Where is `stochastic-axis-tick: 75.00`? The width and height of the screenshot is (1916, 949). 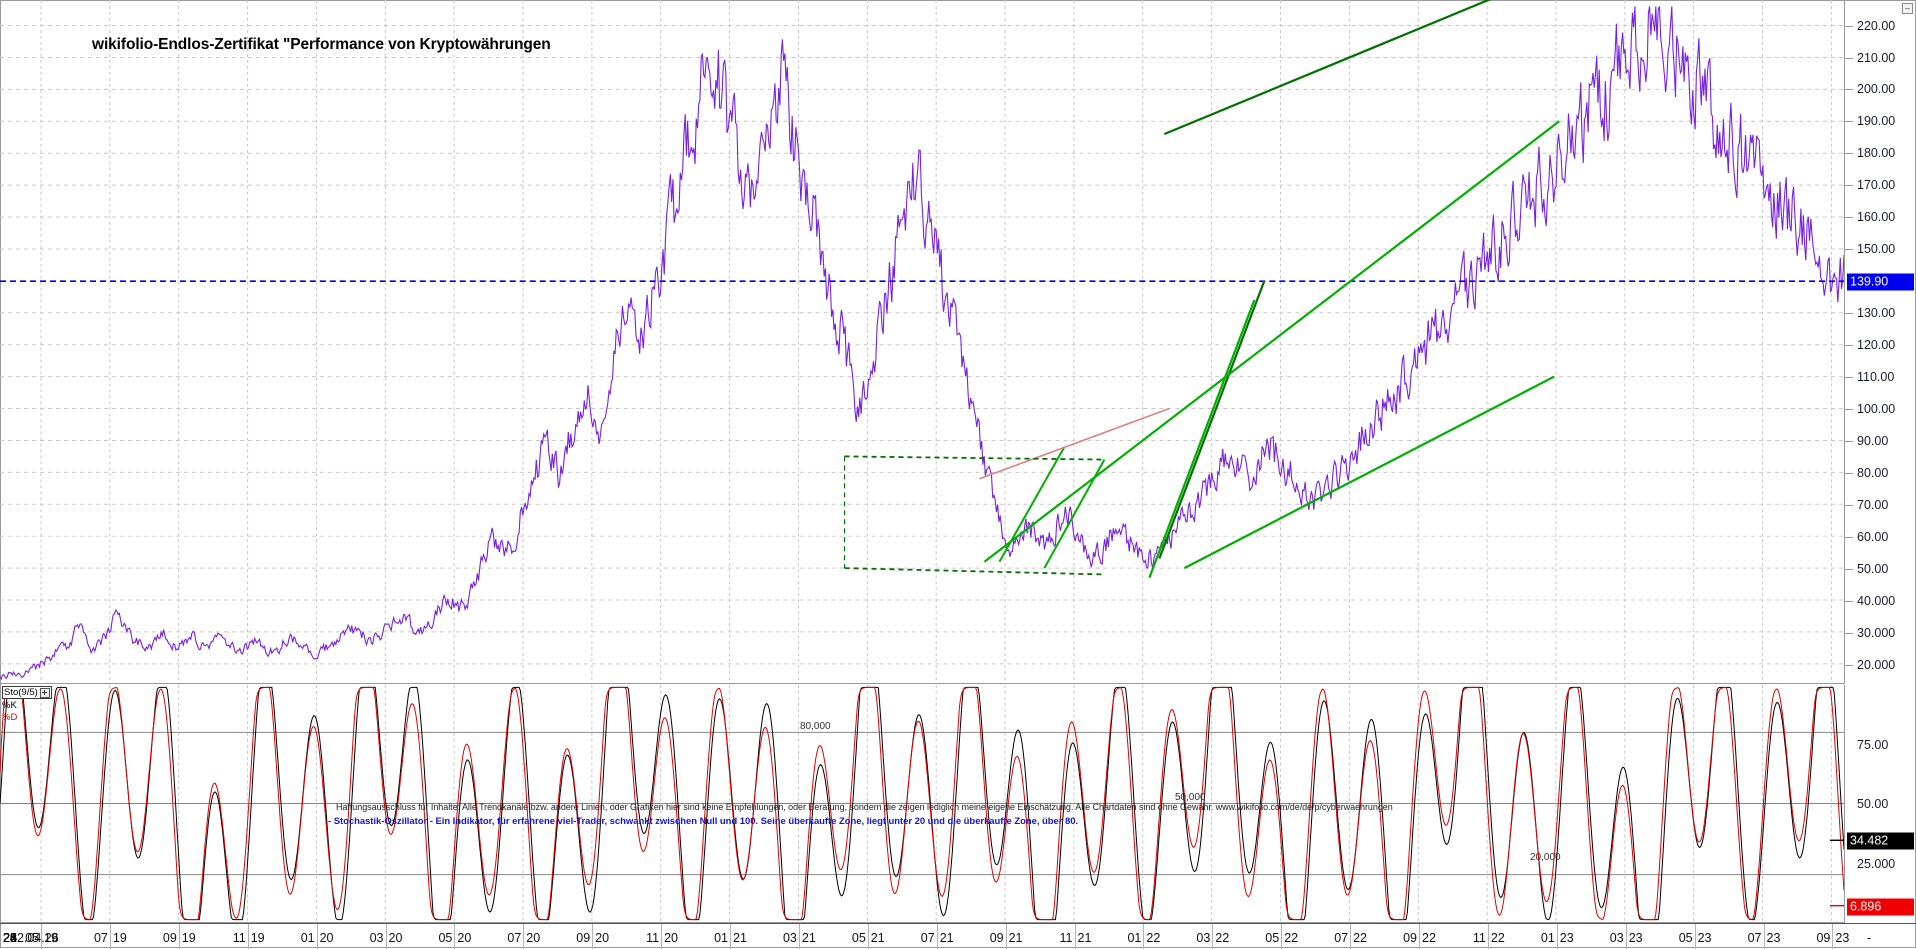 stochastic-axis-tick: 75.00 is located at coordinates (1873, 744).